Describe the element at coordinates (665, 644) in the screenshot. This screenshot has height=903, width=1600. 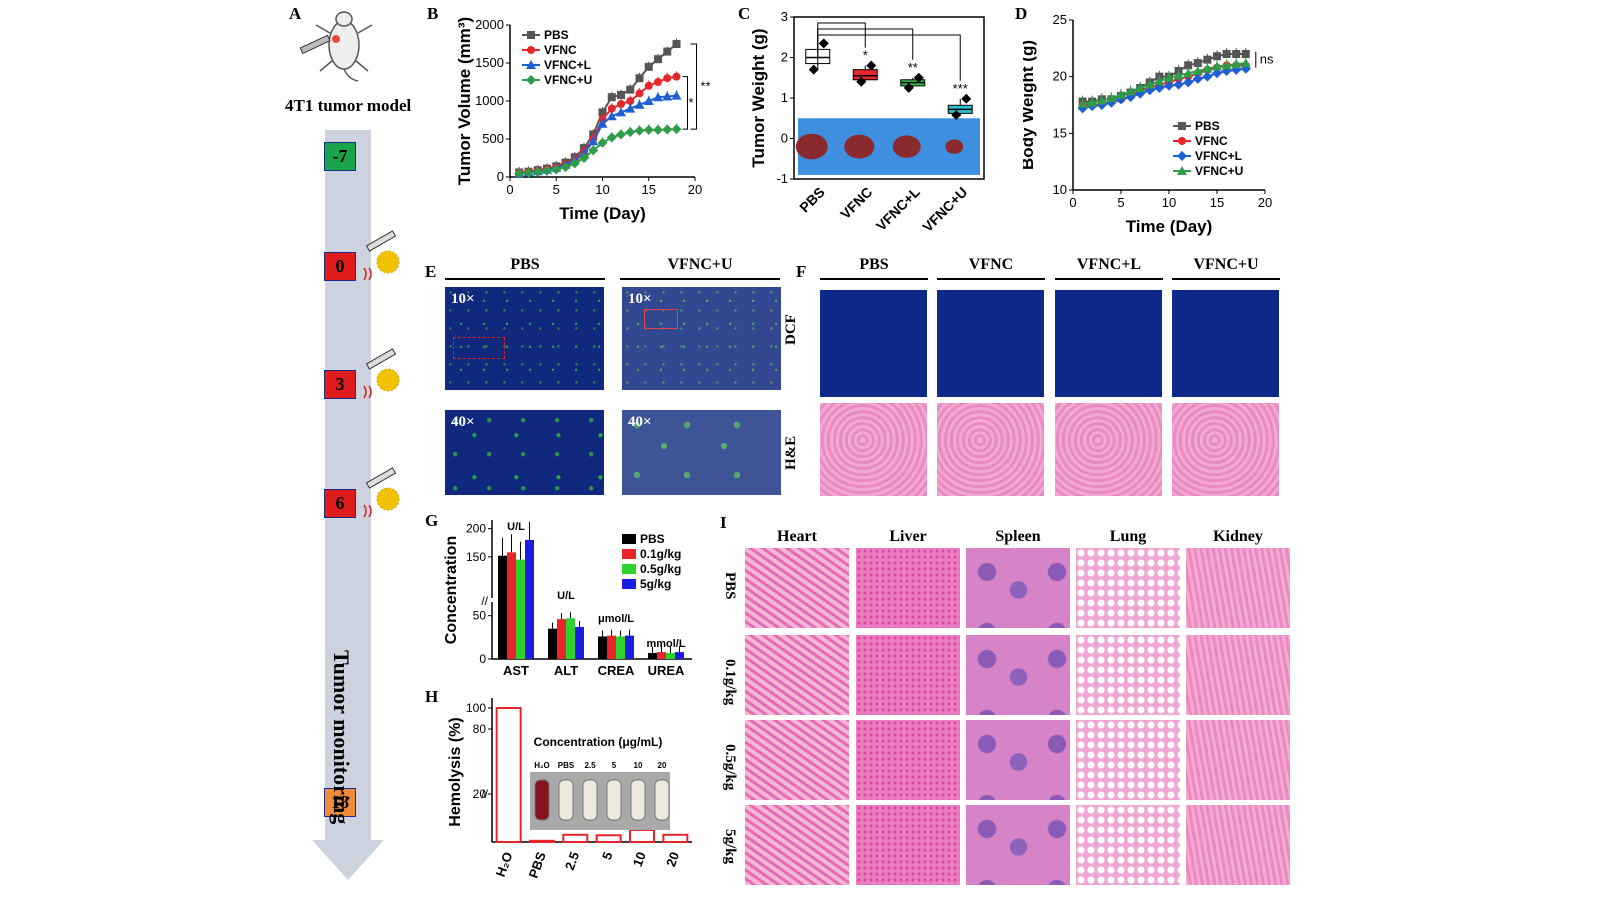
I see `unit-label: mmol/L` at that location.